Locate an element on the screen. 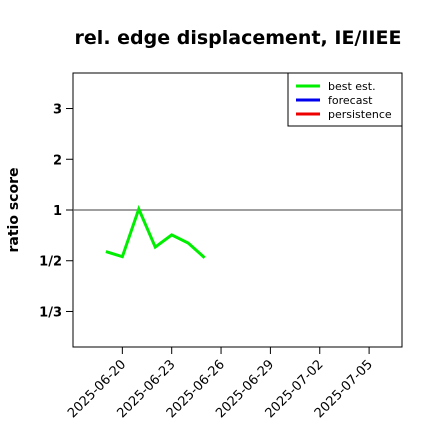 The image size is (440, 440). legend-label: best est. is located at coordinates (352, 86).